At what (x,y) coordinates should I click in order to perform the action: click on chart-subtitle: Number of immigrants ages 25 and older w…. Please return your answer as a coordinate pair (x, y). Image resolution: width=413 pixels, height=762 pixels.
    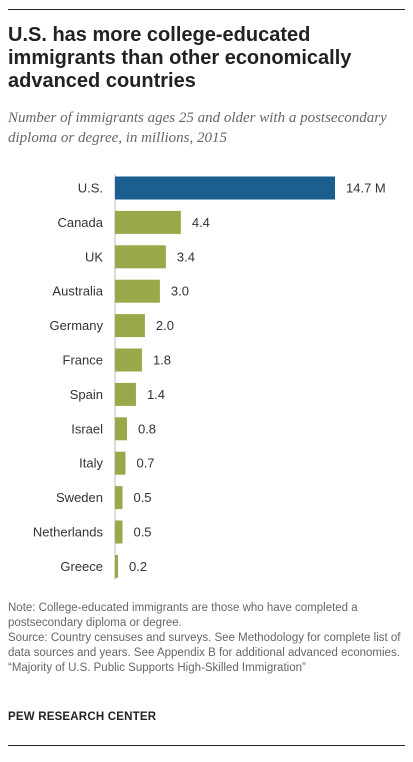
    Looking at the image, I should click on (197, 128).